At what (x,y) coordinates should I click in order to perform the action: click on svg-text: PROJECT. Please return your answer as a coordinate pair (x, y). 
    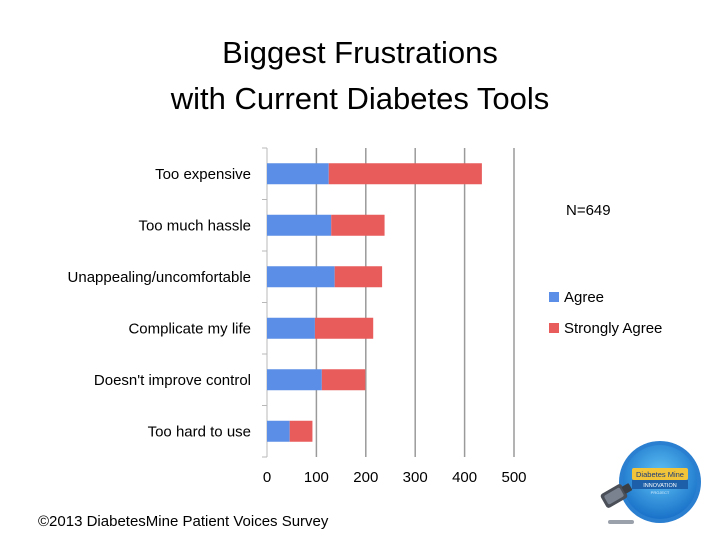
    Looking at the image, I should click on (660, 492).